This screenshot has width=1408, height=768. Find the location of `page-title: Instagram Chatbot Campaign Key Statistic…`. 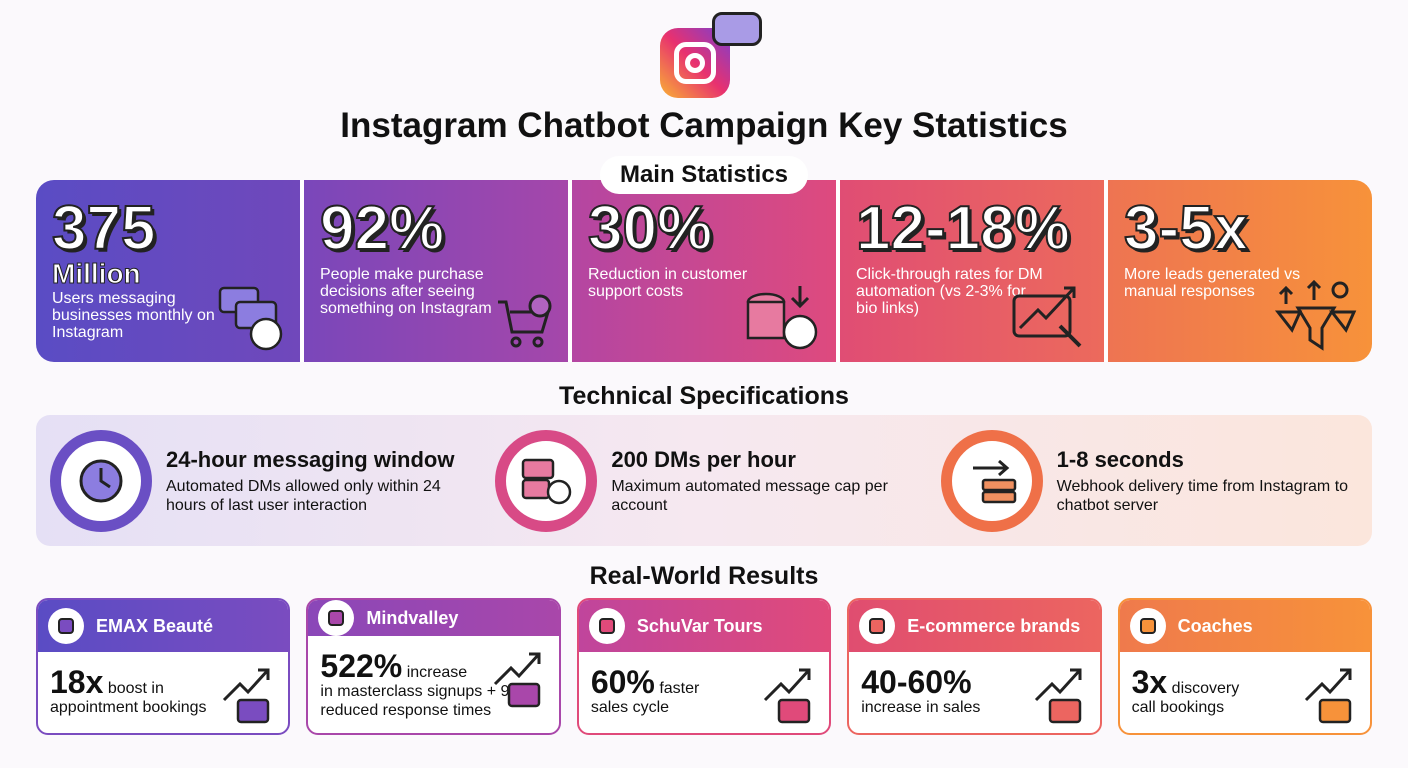

page-title: Instagram Chatbot Campaign Key Statistic… is located at coordinates (704, 125).